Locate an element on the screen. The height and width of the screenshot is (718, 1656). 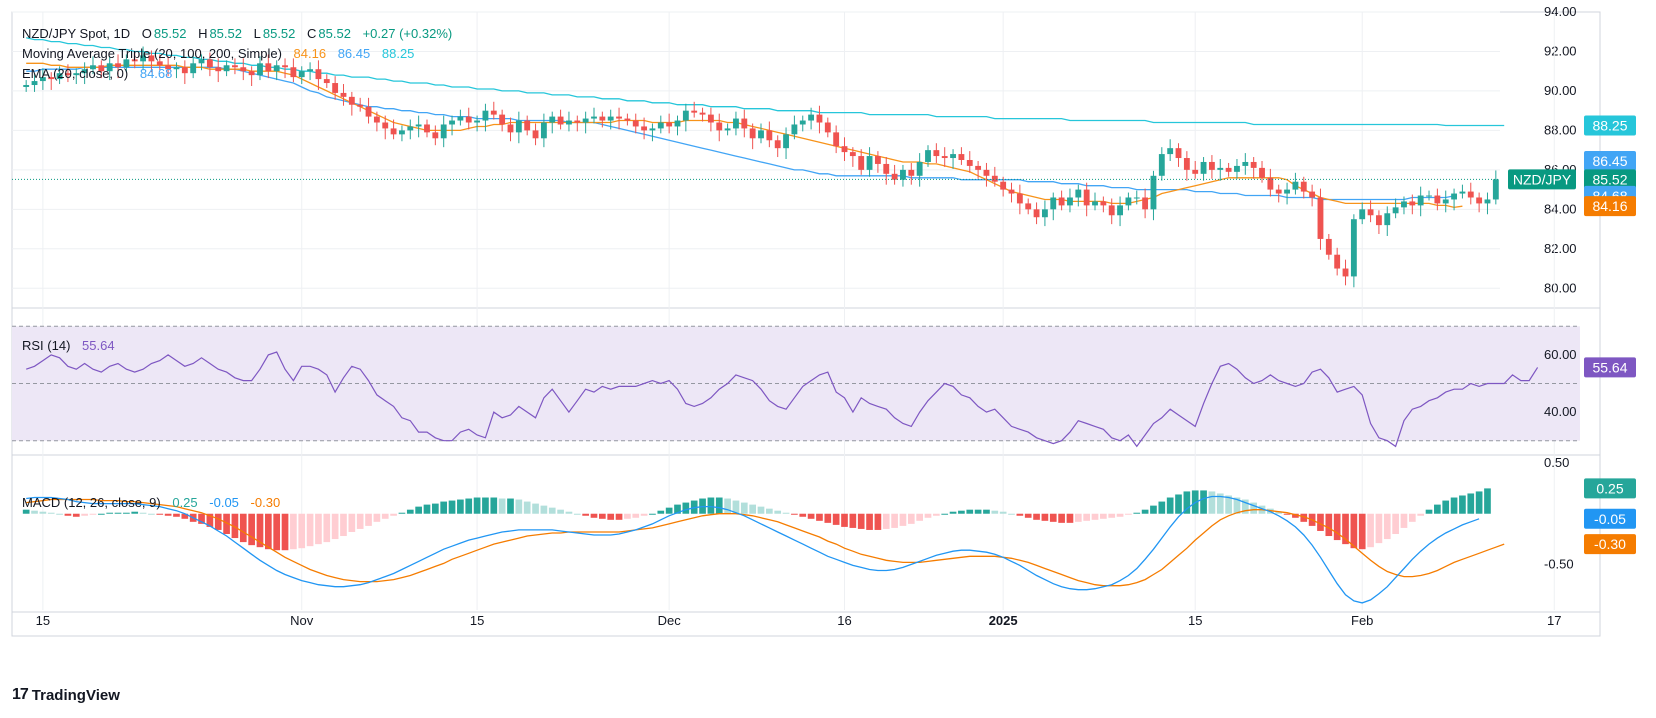
x-tick-label: 15 is located at coordinates (43, 620).